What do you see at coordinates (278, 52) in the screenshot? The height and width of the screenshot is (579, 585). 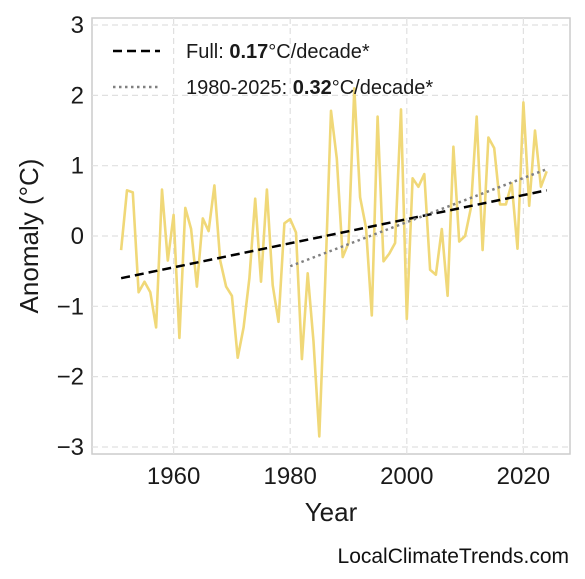 I see `legend-label-full: Full: 0.17°C/decade*` at bounding box center [278, 52].